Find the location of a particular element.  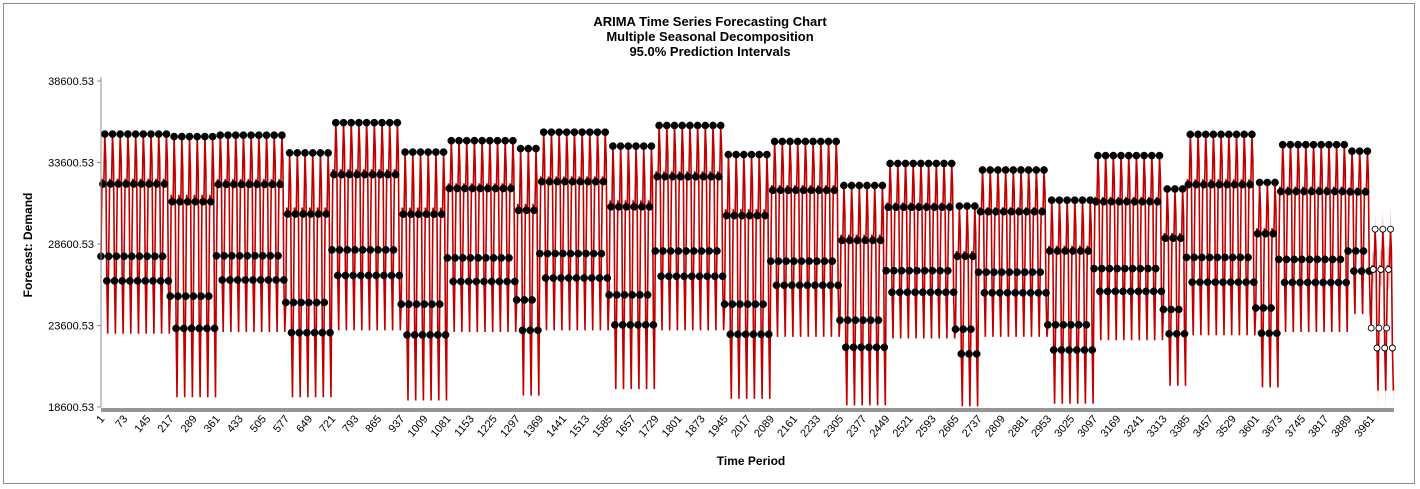

forecast-point is located at coordinates (1377, 348).